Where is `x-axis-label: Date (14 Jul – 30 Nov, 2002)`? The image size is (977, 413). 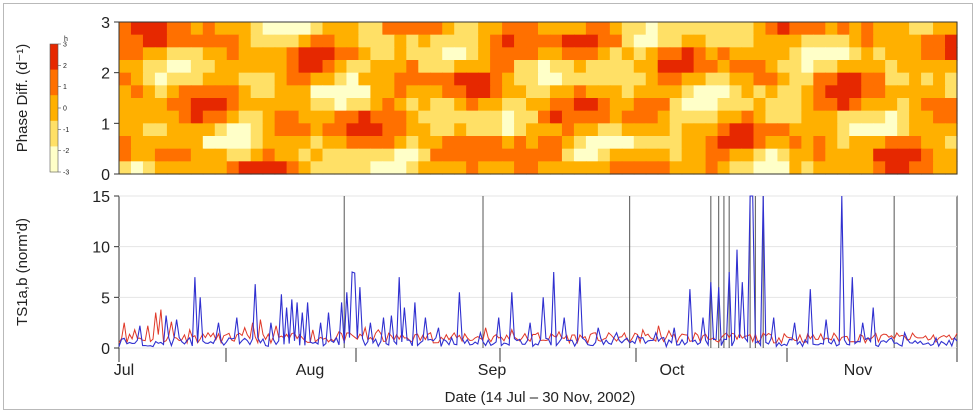
x-axis-label: Date (14 Jul – 30 Nov, 2002) is located at coordinates (540, 397).